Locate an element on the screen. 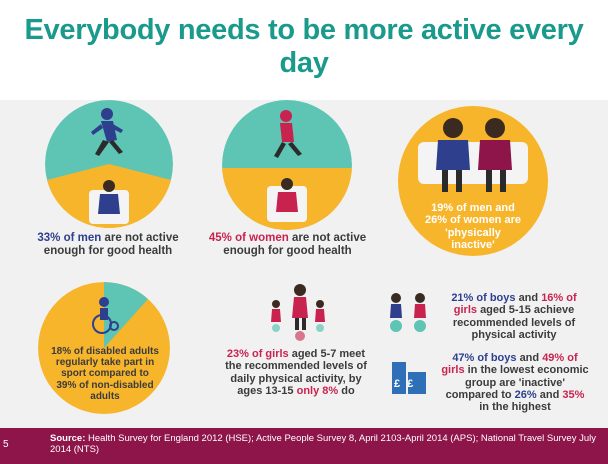 This screenshot has width=608, height=464. source-label: Source: is located at coordinates (68, 438).